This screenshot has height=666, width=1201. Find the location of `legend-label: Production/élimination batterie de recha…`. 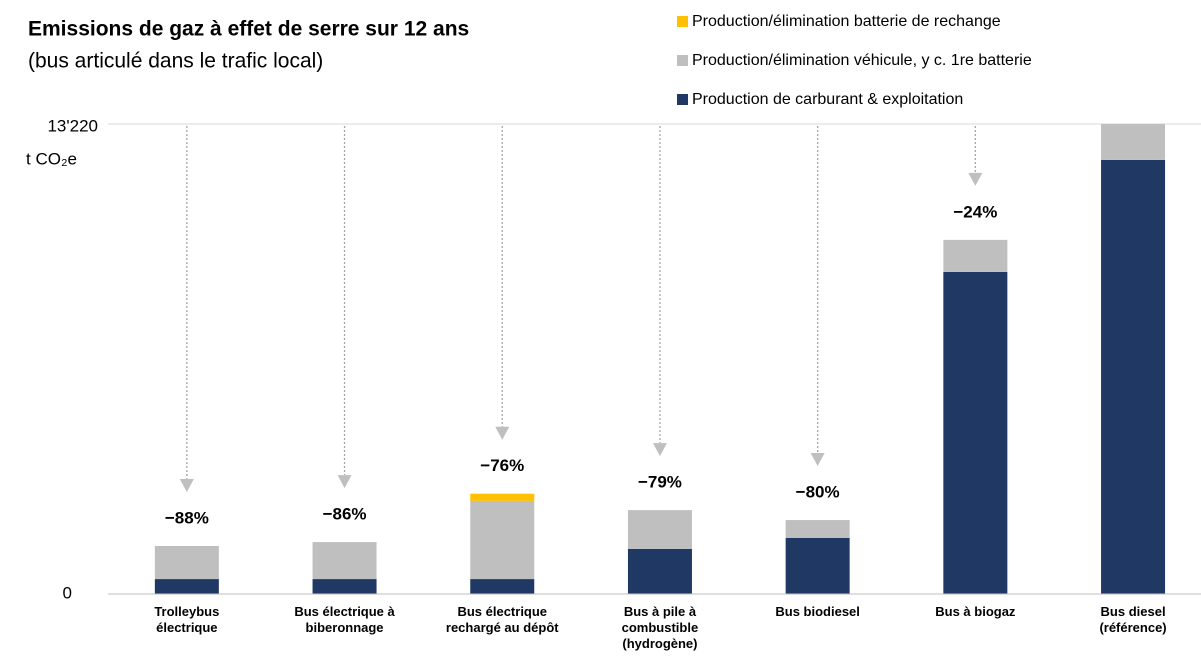

legend-label: Production/élimination batterie de recha… is located at coordinates (846, 21).